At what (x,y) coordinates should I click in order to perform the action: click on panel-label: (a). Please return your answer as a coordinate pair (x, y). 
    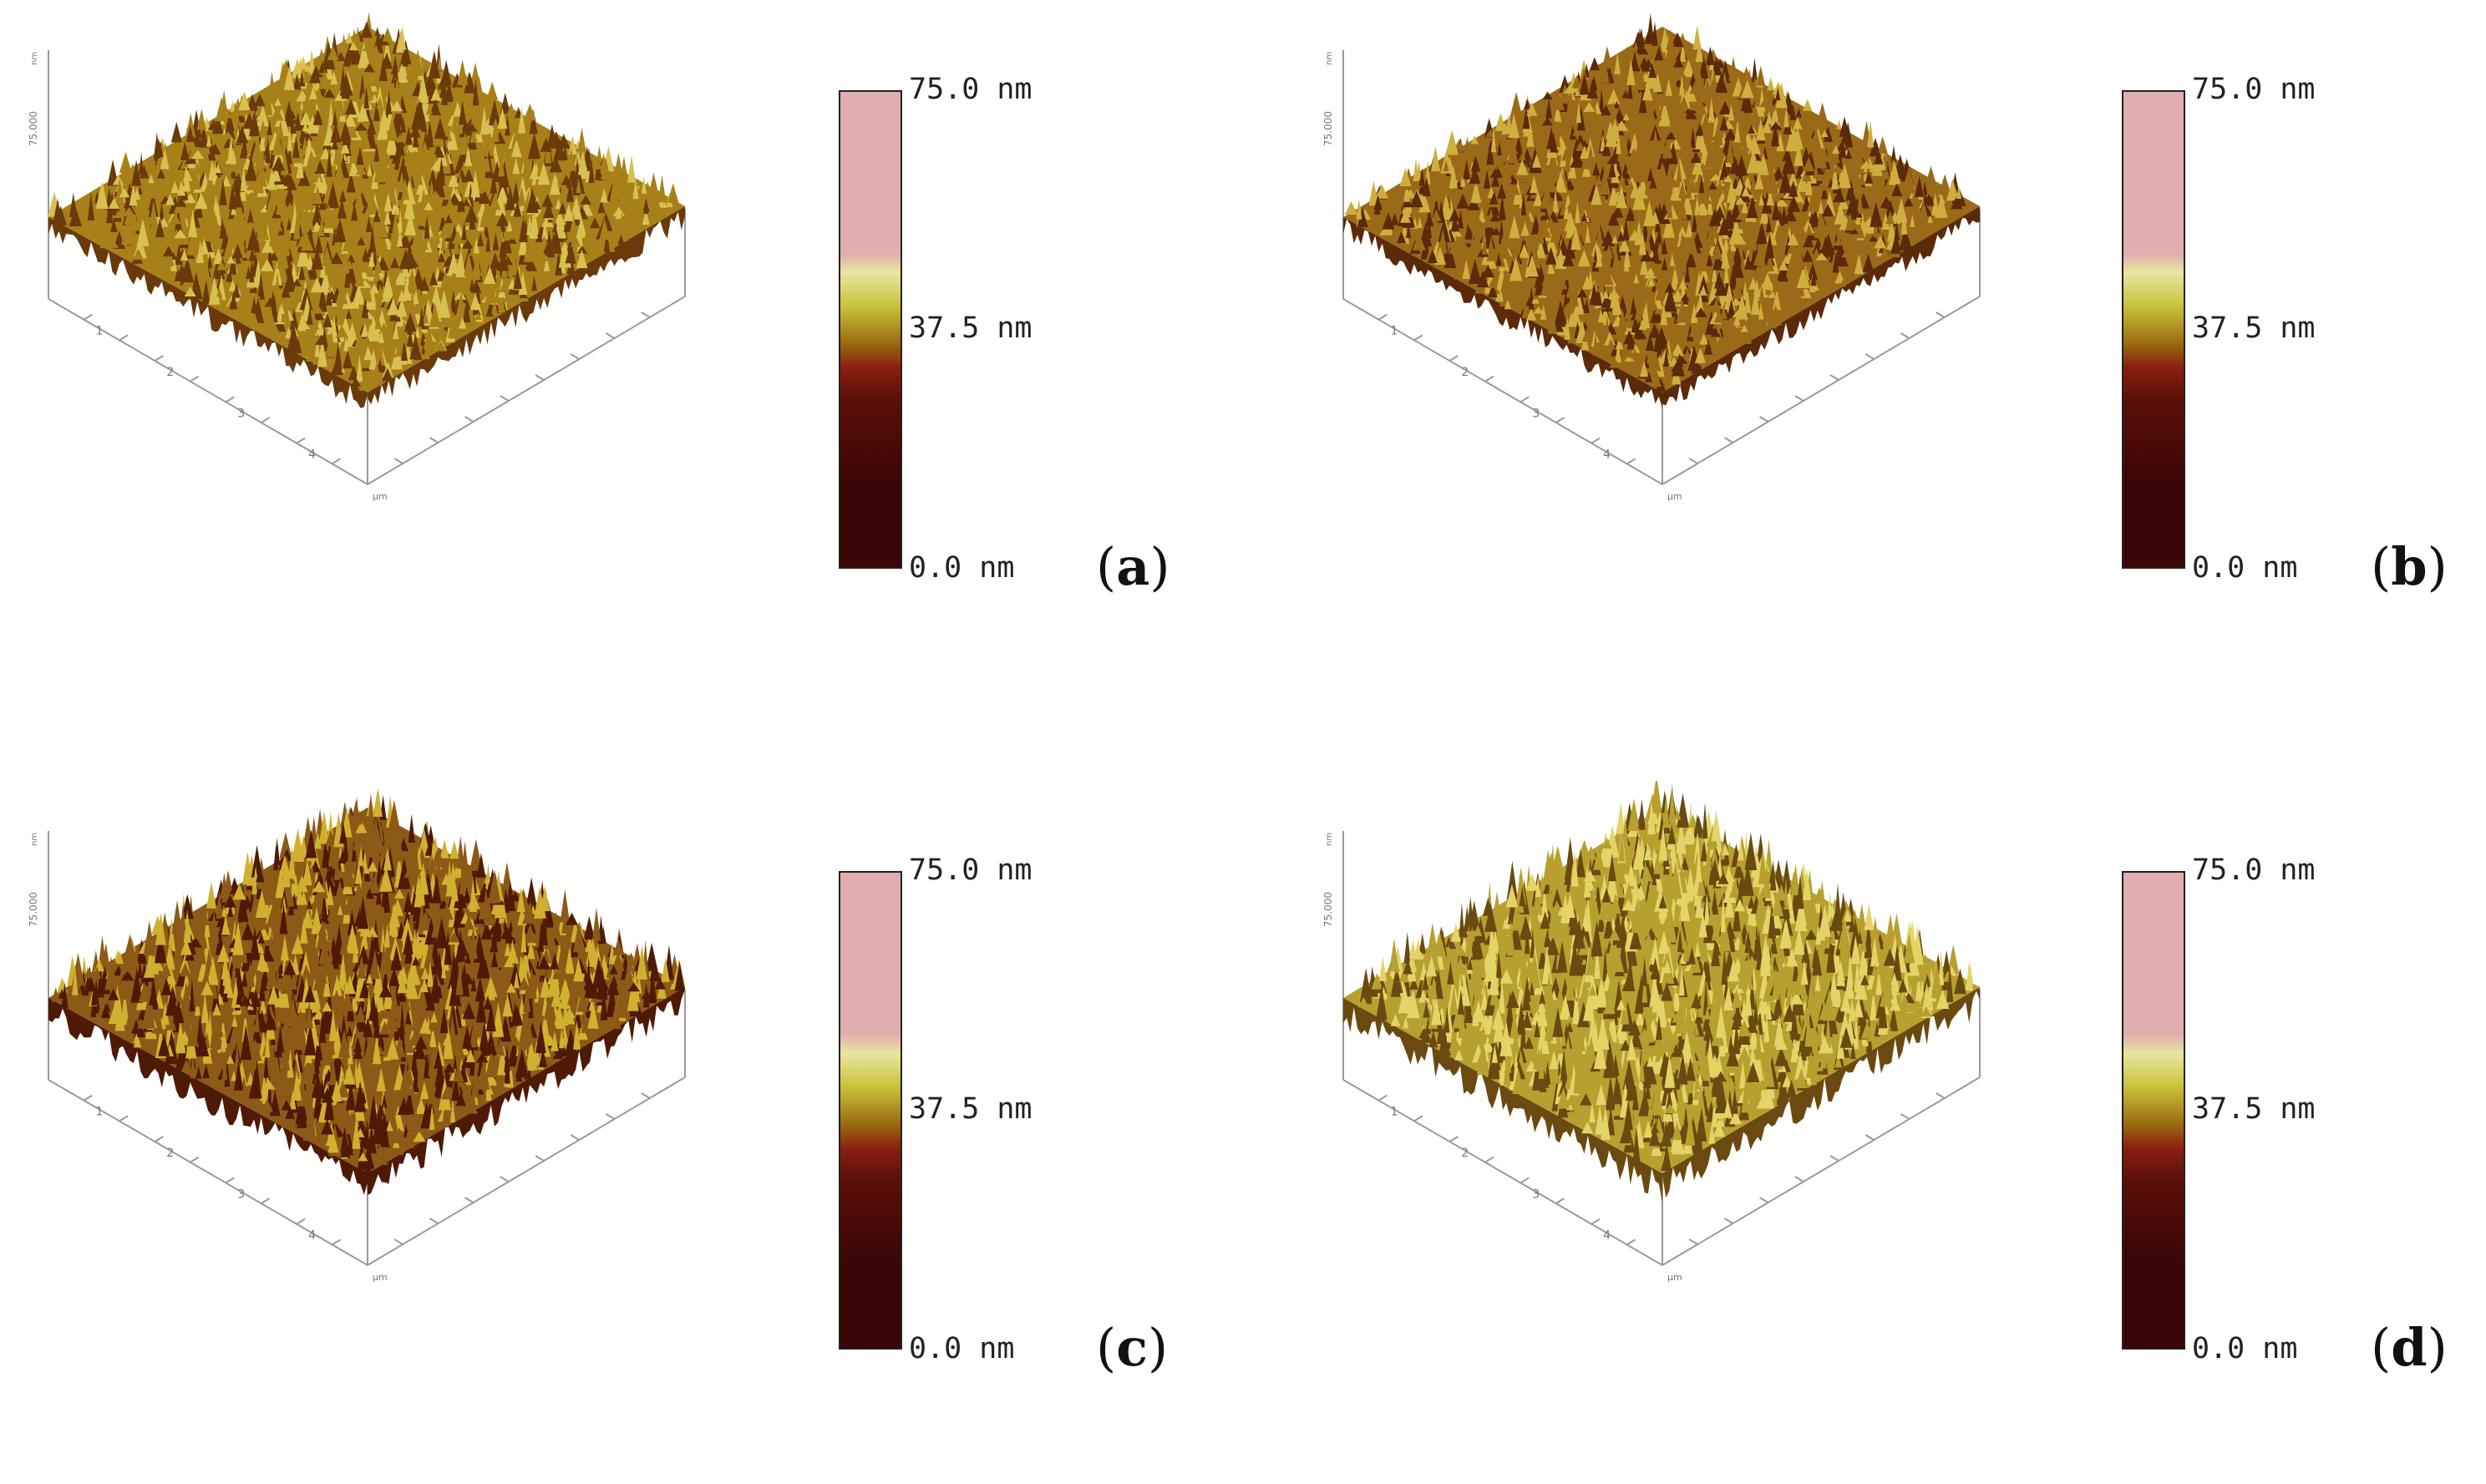
    Looking at the image, I should click on (1133, 567).